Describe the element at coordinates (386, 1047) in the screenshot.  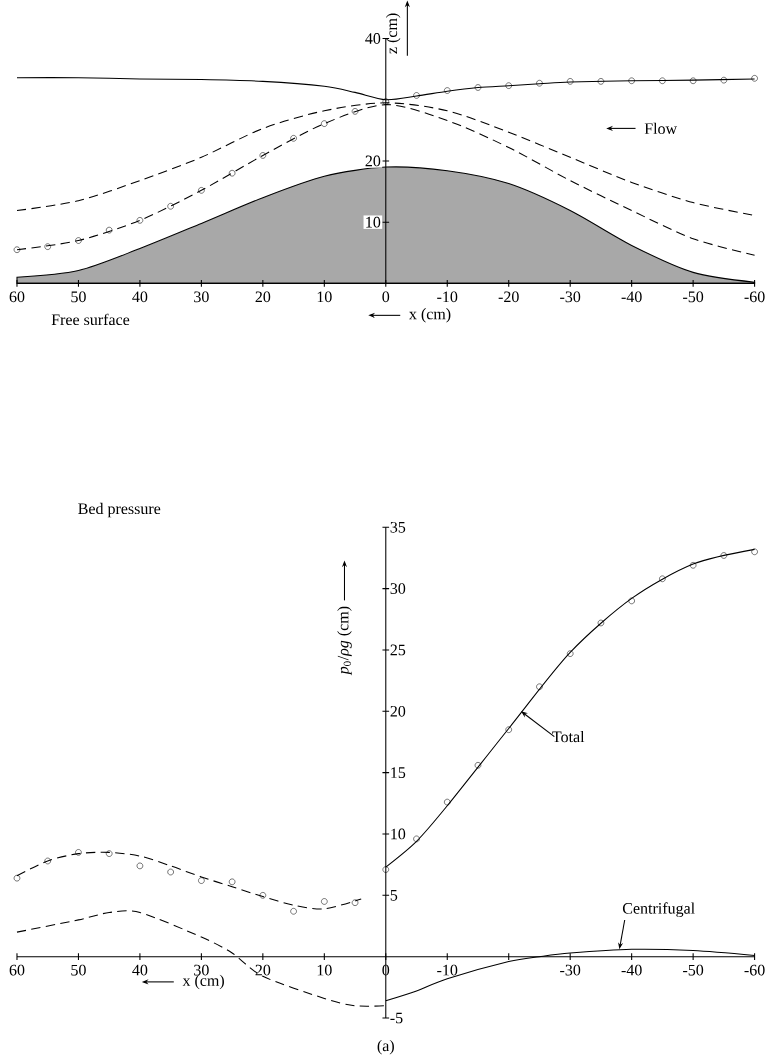
I see `text: (a)` at that location.